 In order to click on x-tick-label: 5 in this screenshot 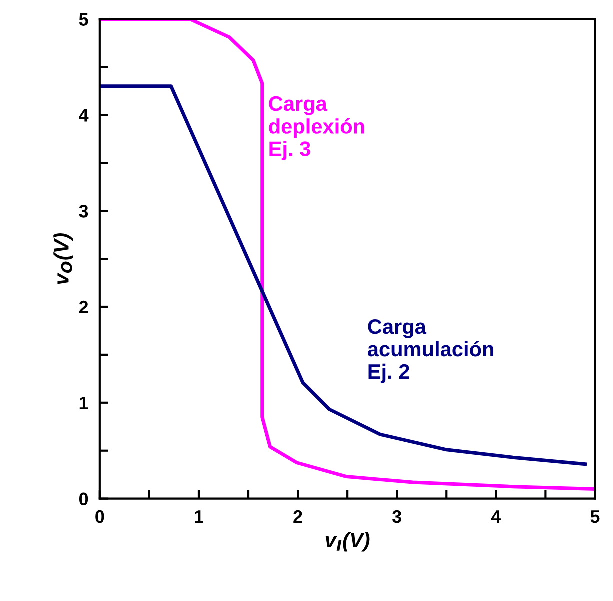, I will do `click(595, 517)`.